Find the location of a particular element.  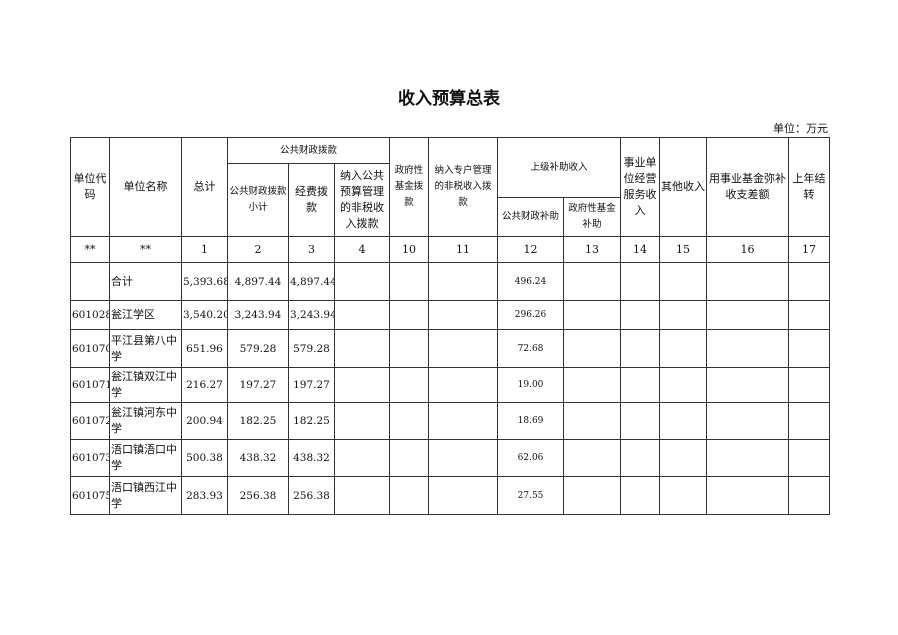

row-funding: 256.38 is located at coordinates (311, 495).